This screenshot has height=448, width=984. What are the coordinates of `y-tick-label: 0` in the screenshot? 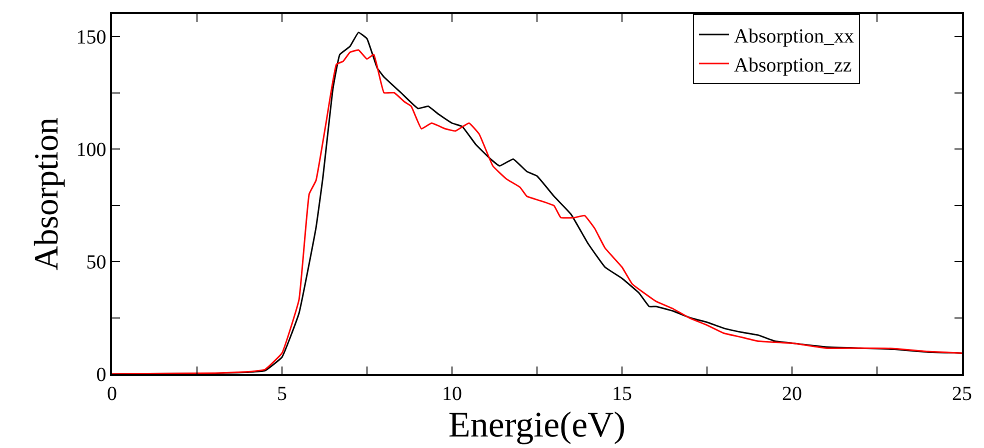 It's located at (101, 375).